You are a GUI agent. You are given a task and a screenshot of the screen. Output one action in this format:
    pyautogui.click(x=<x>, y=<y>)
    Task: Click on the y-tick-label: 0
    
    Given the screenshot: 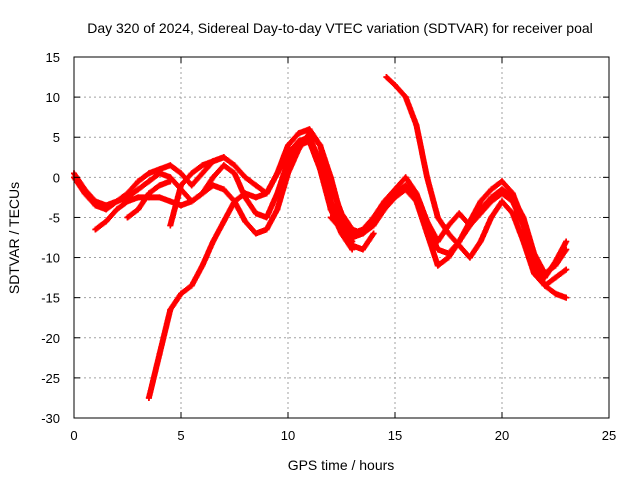 What is the action you would take?
    pyautogui.click(x=56, y=177)
    